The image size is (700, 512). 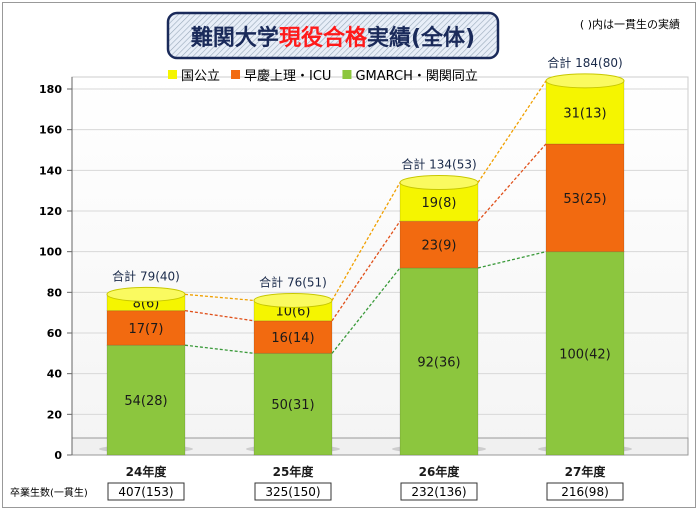 I want to click on segment-label: 50(31), so click(x=292, y=405).